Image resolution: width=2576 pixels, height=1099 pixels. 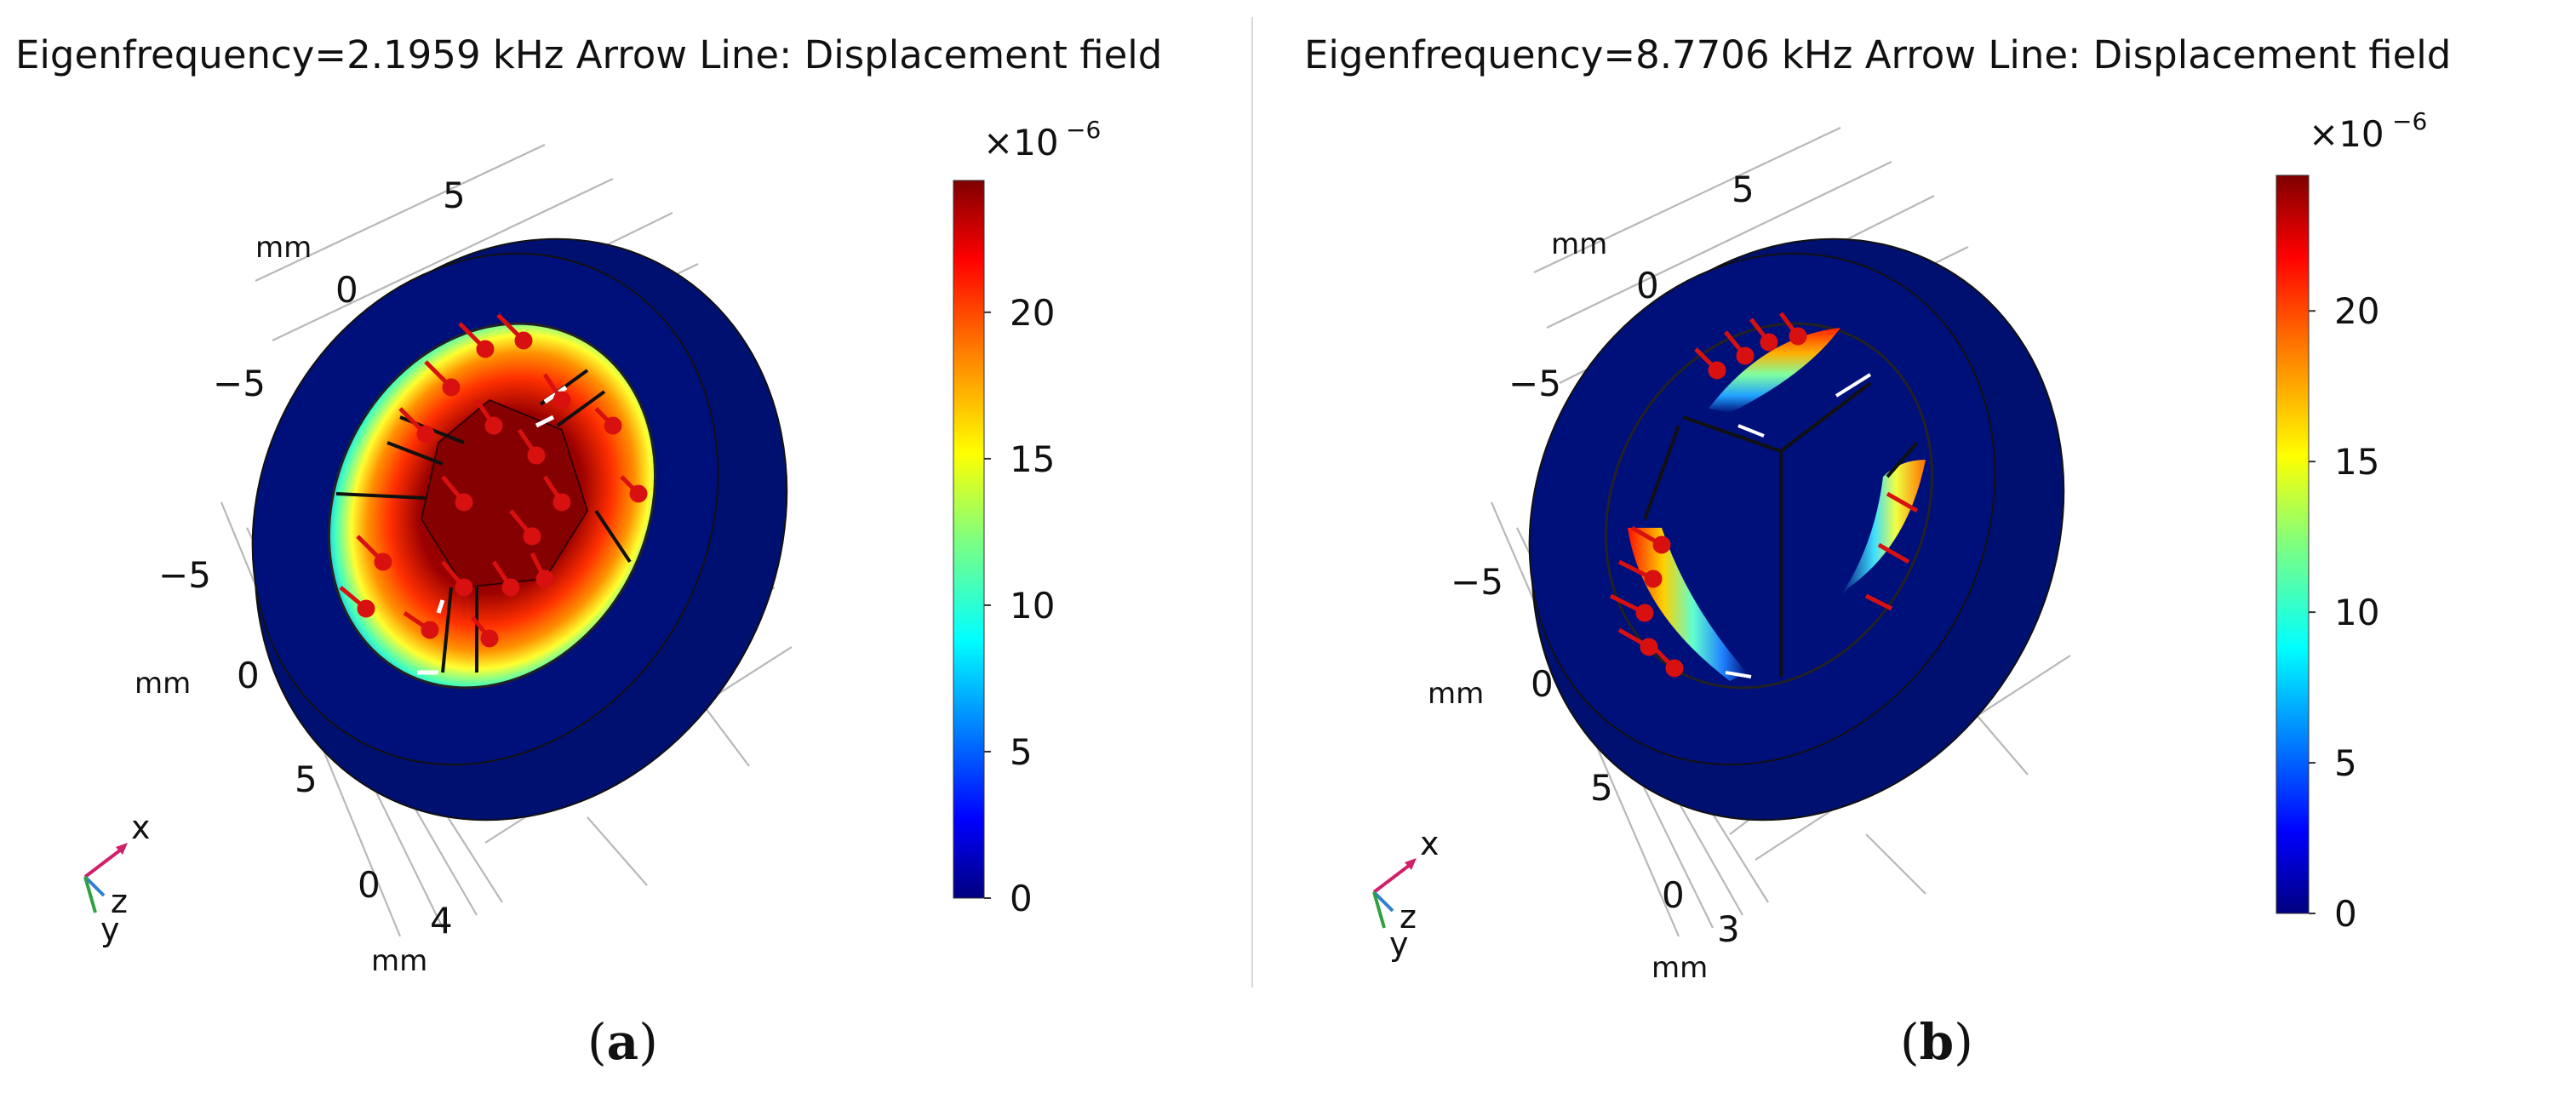 I want to click on panel-a-top-unit: mm, so click(x=284, y=248).